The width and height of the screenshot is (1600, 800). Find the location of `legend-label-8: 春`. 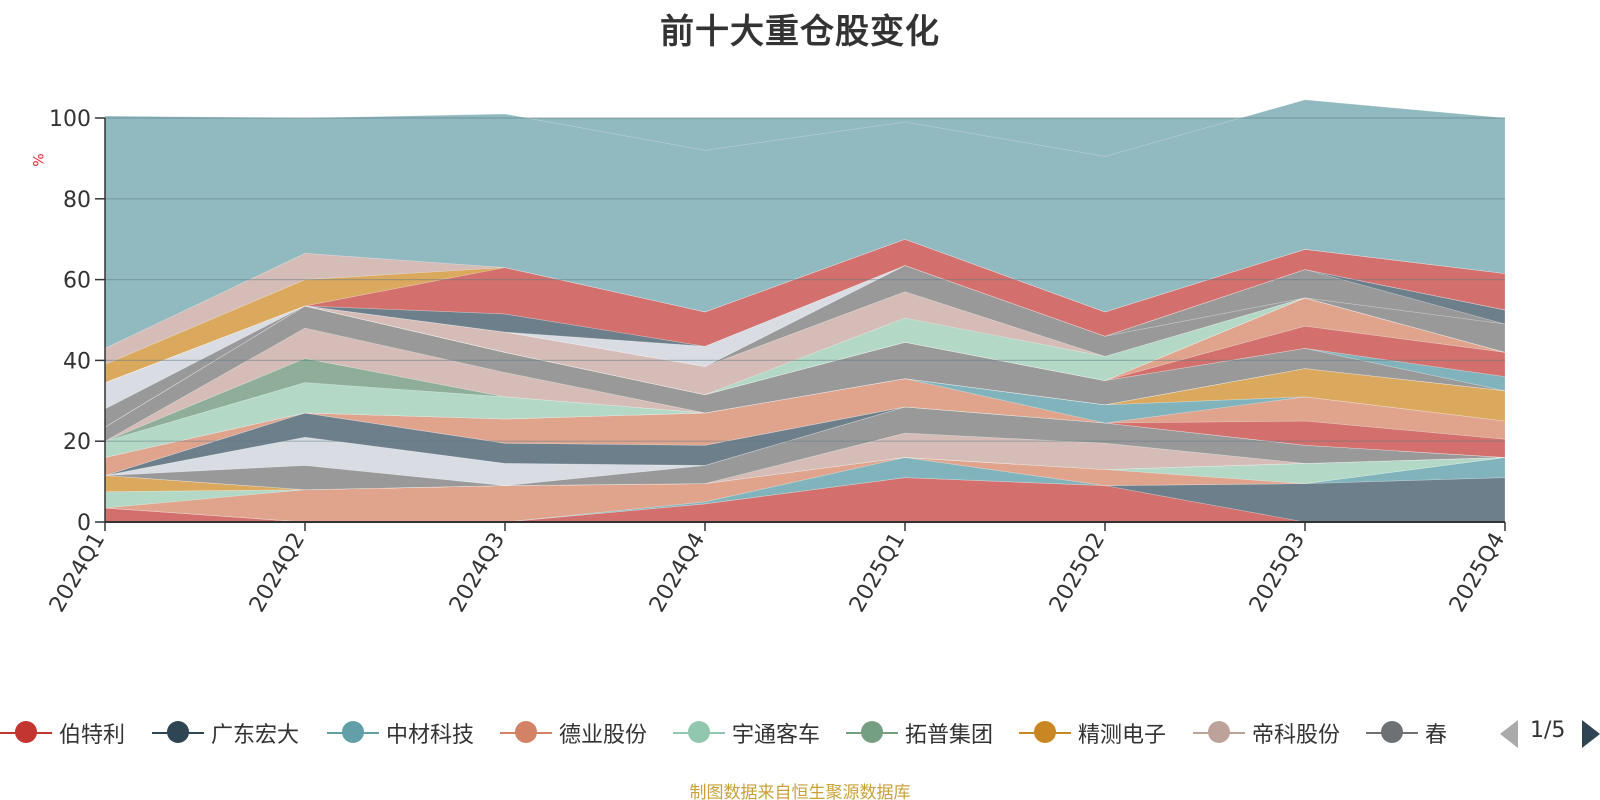

legend-label-8: 春 is located at coordinates (1436, 735).